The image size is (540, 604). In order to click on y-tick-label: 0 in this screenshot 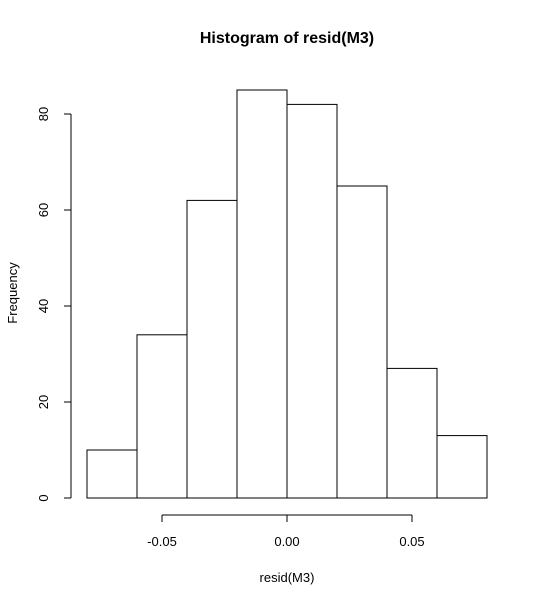, I will do `click(43, 497)`.